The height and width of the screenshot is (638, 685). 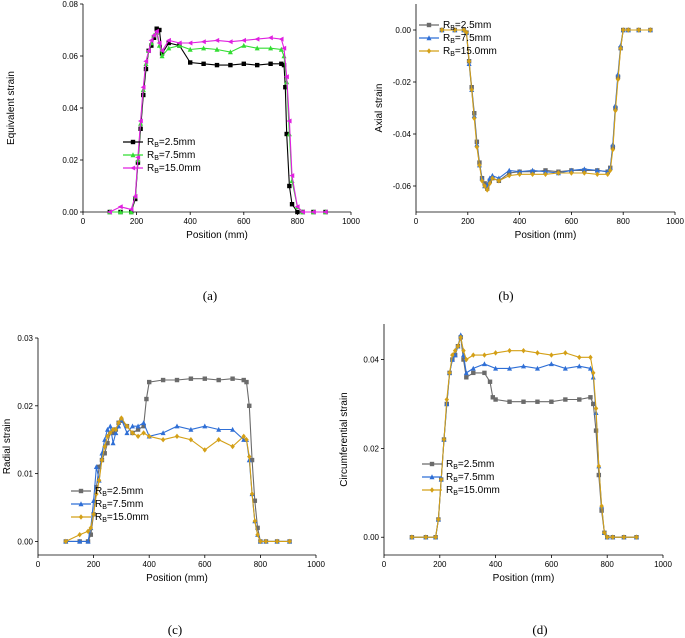 What do you see at coordinates (371, 360) in the screenshot?
I see `y-tick-label: 0.04` at bounding box center [371, 360].